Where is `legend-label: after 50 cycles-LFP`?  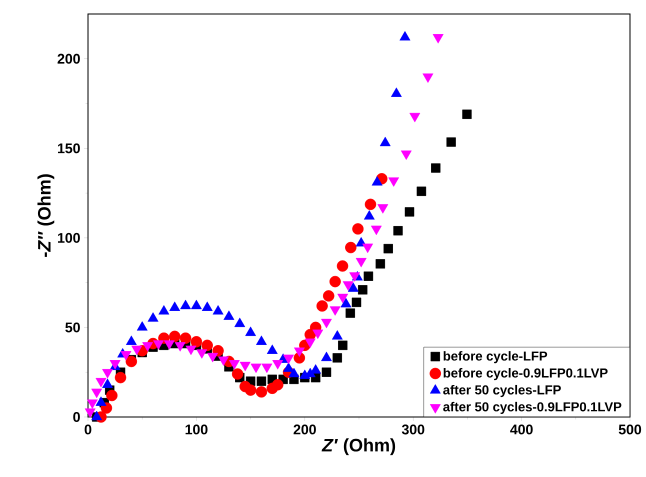 legend-label: after 50 cycles-LFP is located at coordinates (502, 391).